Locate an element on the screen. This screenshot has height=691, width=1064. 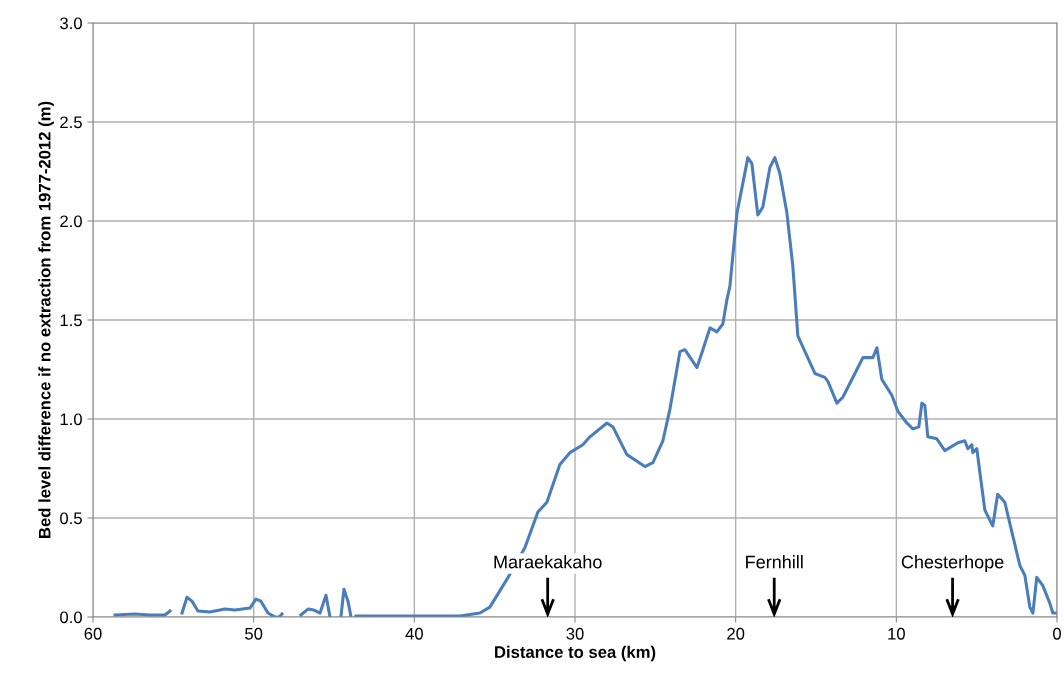
x-tick-label: 20 is located at coordinates (736, 633).